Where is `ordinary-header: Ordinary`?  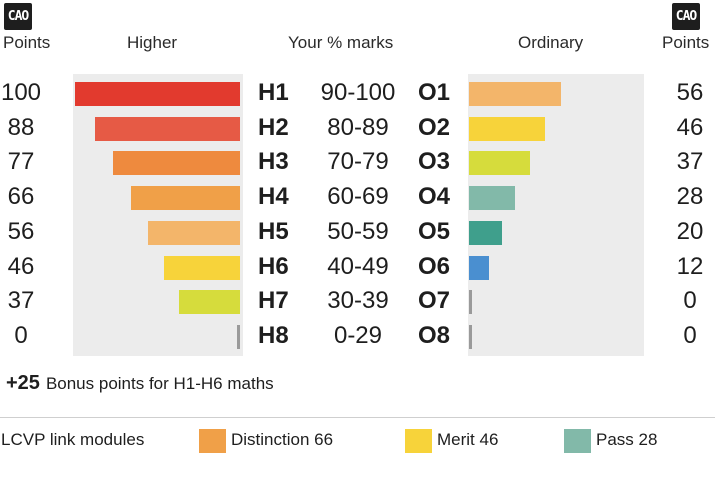 ordinary-header: Ordinary is located at coordinates (551, 42).